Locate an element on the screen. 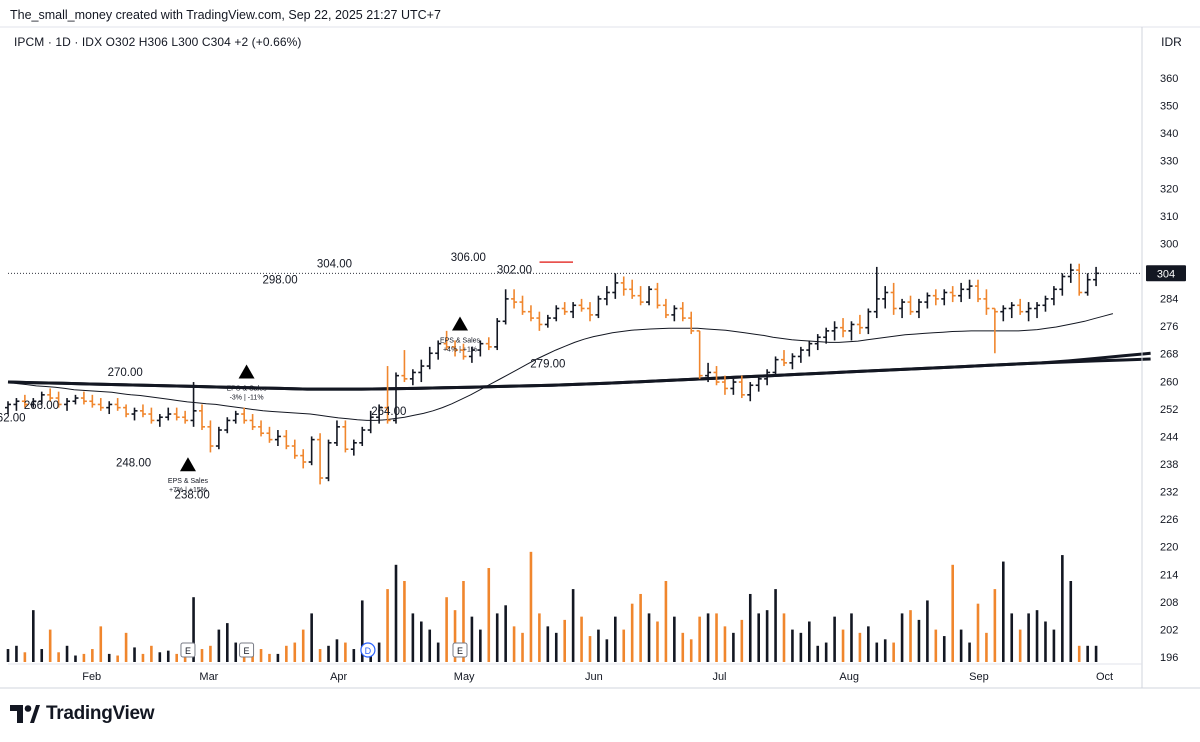 Image resolution: width=1200 pixels, height=742 pixels. dividend-badge-circle is located at coordinates (368, 650).